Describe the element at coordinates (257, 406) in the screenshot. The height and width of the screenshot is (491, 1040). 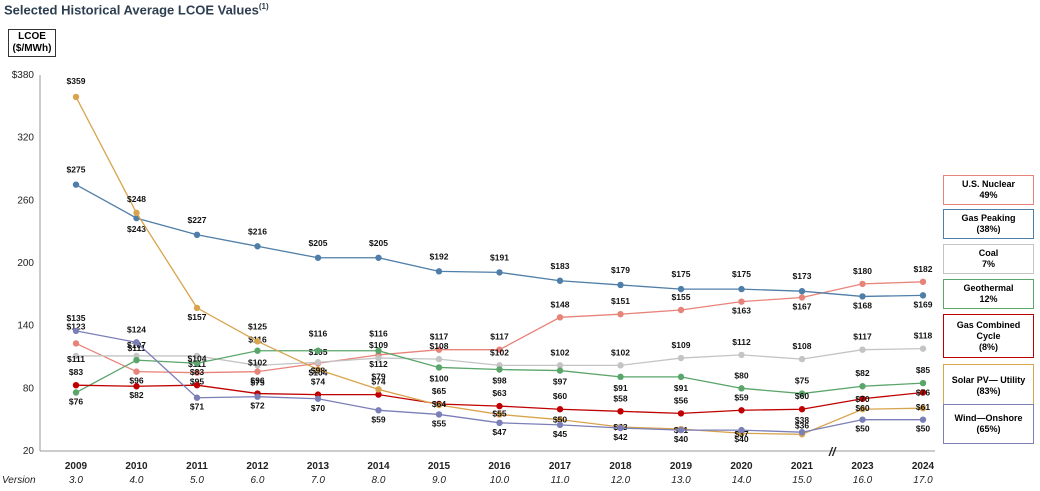
I see `data-label: $72` at that location.